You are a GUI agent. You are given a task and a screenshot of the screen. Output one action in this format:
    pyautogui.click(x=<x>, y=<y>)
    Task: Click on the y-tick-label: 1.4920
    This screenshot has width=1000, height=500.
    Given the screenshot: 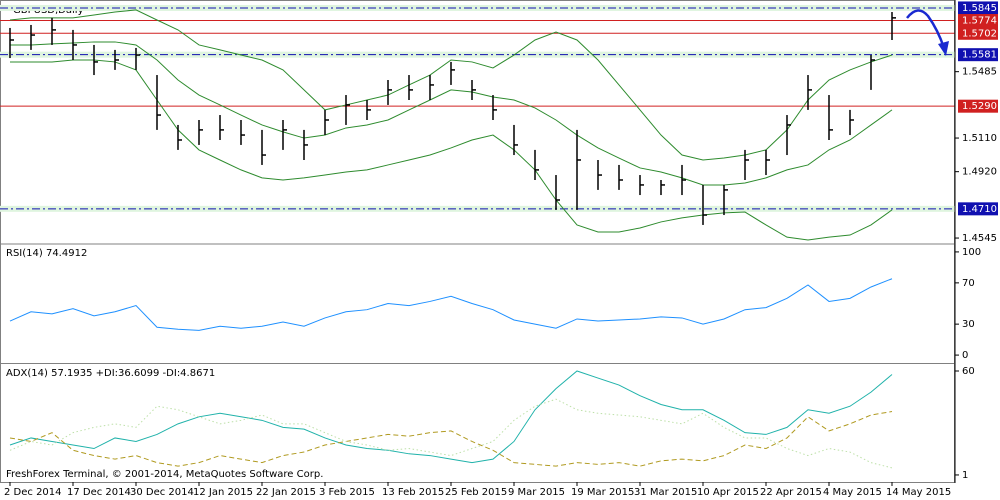 What is the action you would take?
    pyautogui.click(x=979, y=172)
    